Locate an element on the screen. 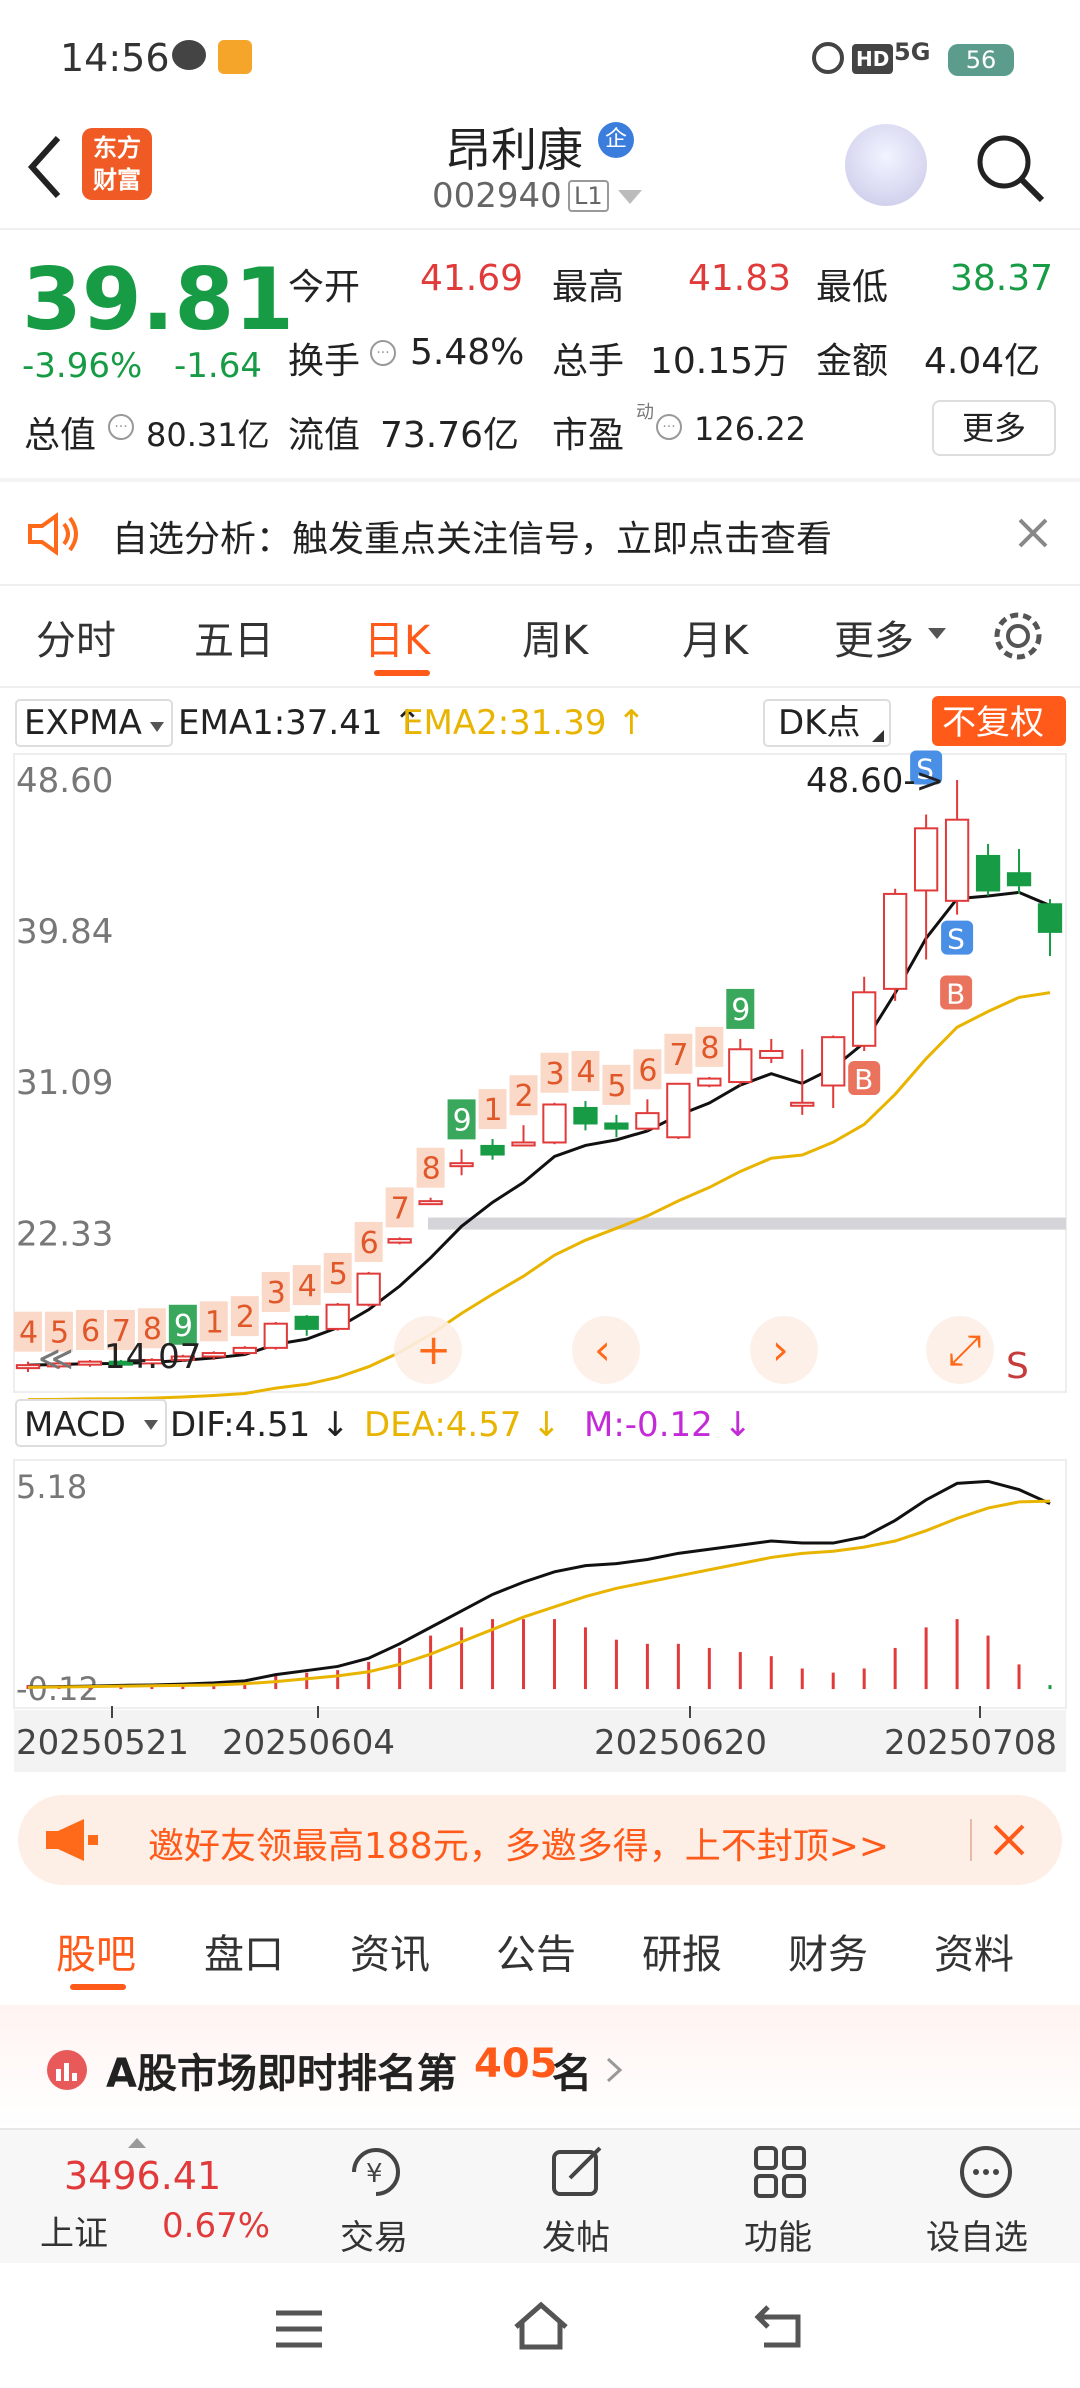 This screenshot has width=1080, height=2388. dif-line is located at coordinates (539, 1584).